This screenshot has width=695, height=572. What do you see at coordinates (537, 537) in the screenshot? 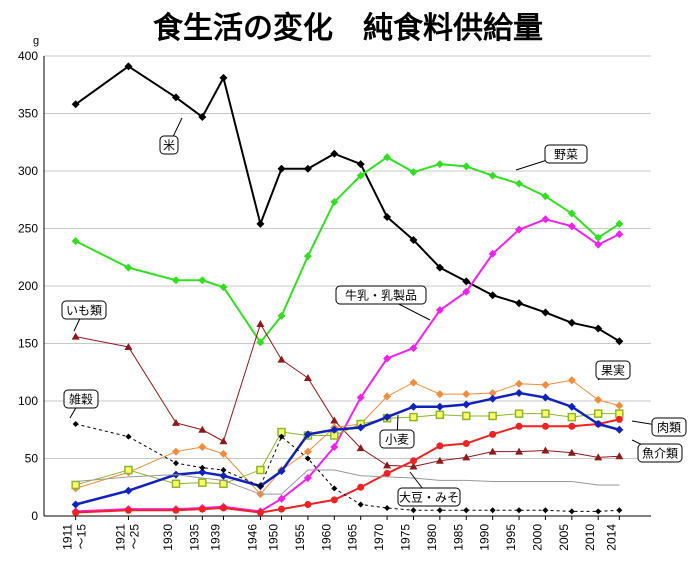
I see `x-tick-label: 2000` at bounding box center [537, 537].